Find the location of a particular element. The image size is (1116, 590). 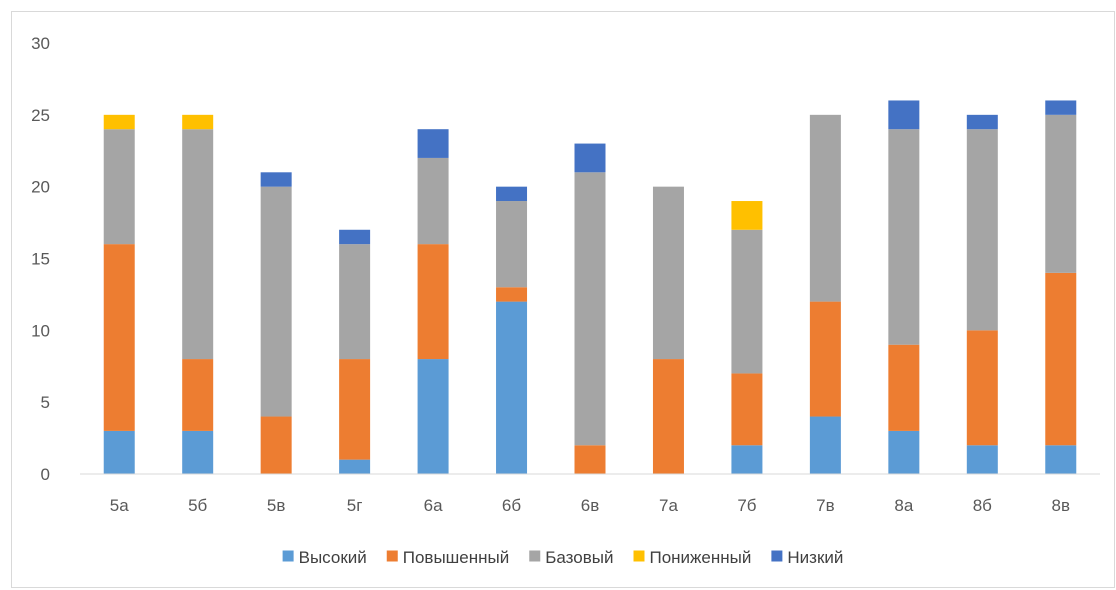

y-tick-label: 15 is located at coordinates (40, 259).